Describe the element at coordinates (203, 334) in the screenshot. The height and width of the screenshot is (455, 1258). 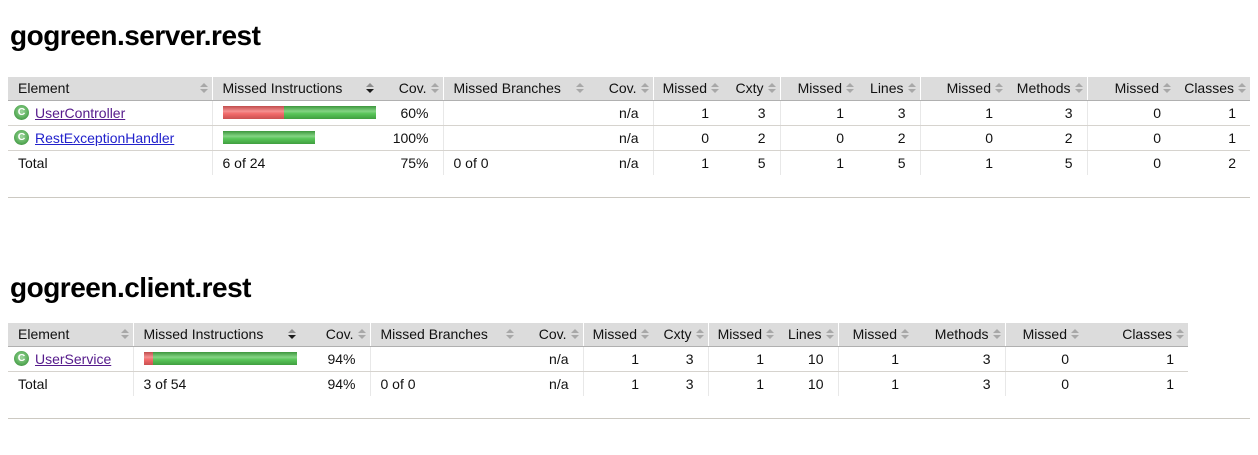
I see `column-label: Missed Instructions` at that location.